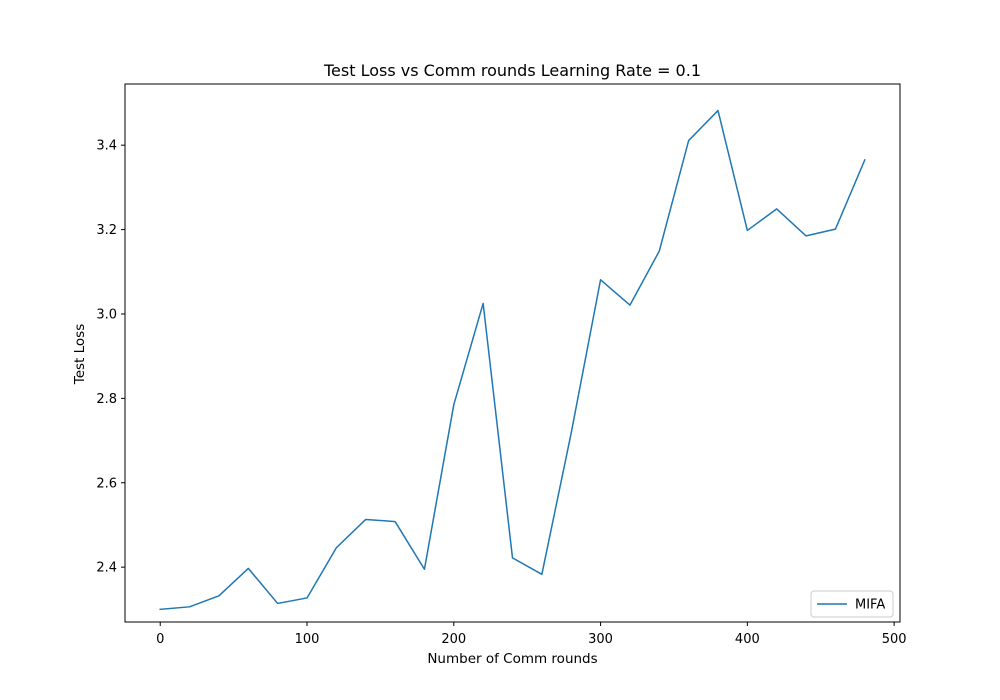  What do you see at coordinates (600, 639) in the screenshot?
I see `x-tick-label: 300` at bounding box center [600, 639].